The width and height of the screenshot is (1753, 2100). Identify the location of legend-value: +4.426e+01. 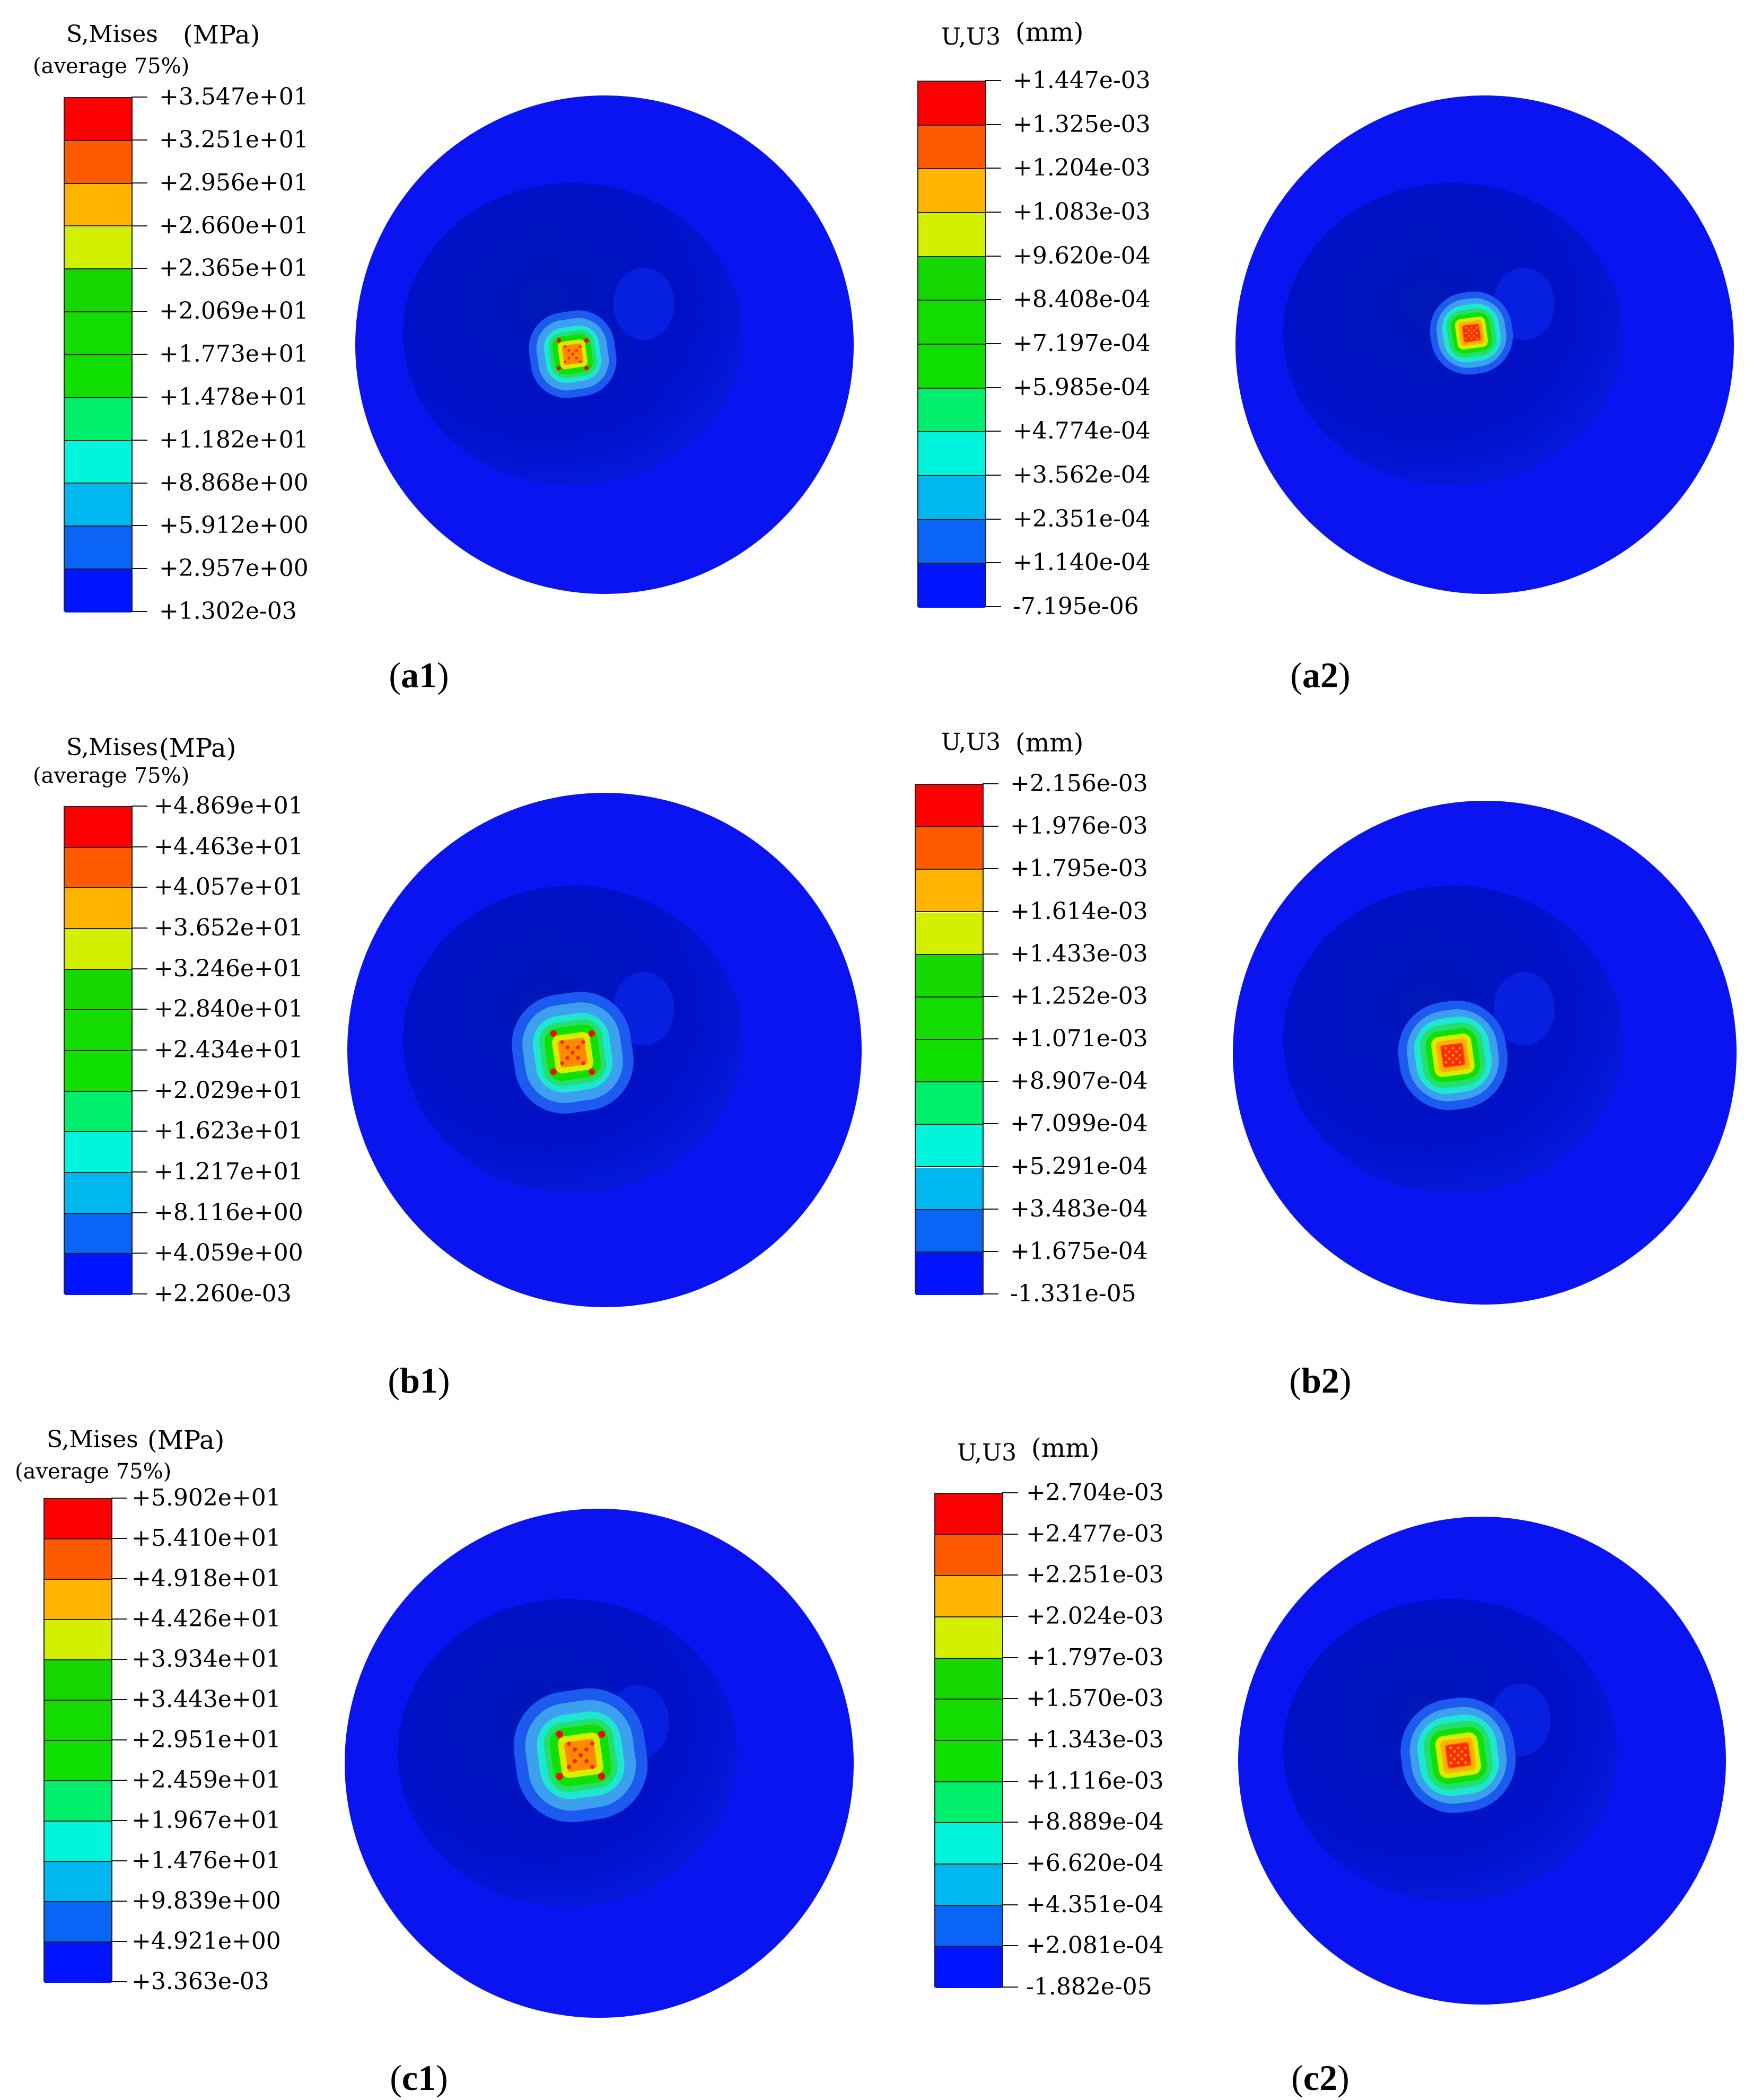
(207, 1618).